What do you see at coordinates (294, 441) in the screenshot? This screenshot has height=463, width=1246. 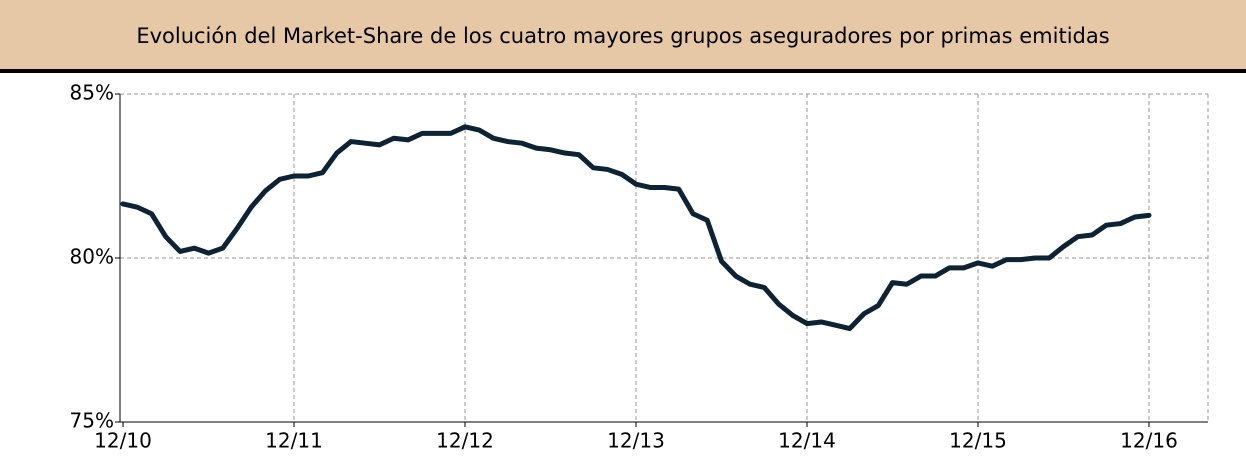 I see `x-tick-label: 12/11` at bounding box center [294, 441].